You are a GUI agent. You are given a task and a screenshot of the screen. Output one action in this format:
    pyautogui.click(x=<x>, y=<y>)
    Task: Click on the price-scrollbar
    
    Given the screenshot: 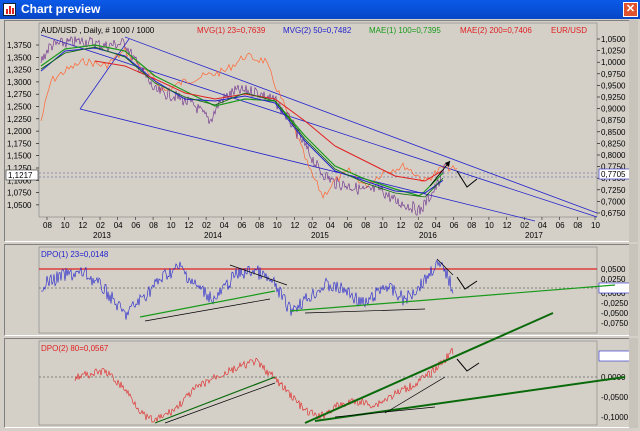 What is the action you would take?
    pyautogui.click(x=633, y=131)
    